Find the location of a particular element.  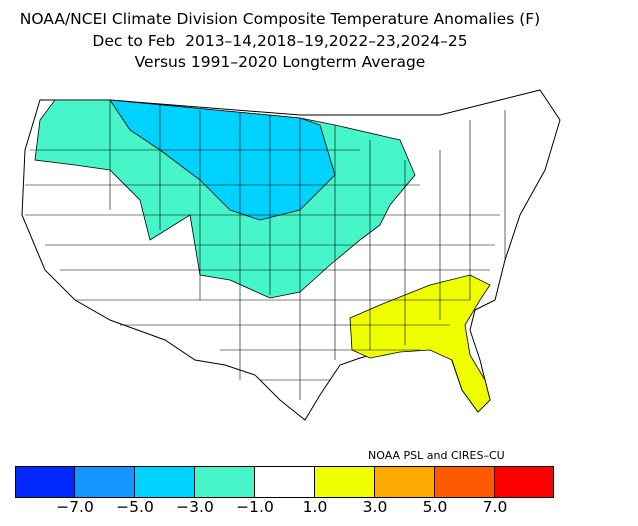

legend-tick-label: −7.0 is located at coordinates (75, 507).